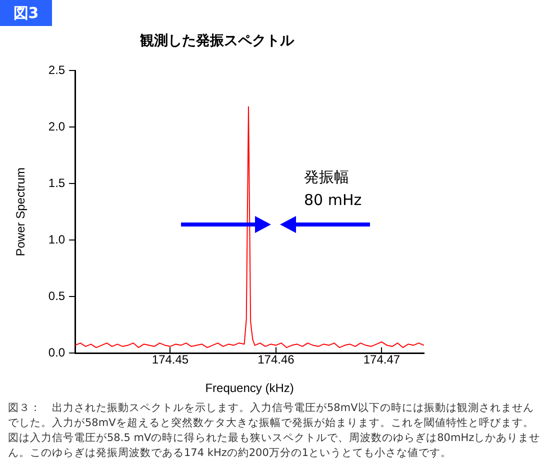  What do you see at coordinates (333, 199) in the screenshot?
I see `annotation: 80 mHz` at bounding box center [333, 199].